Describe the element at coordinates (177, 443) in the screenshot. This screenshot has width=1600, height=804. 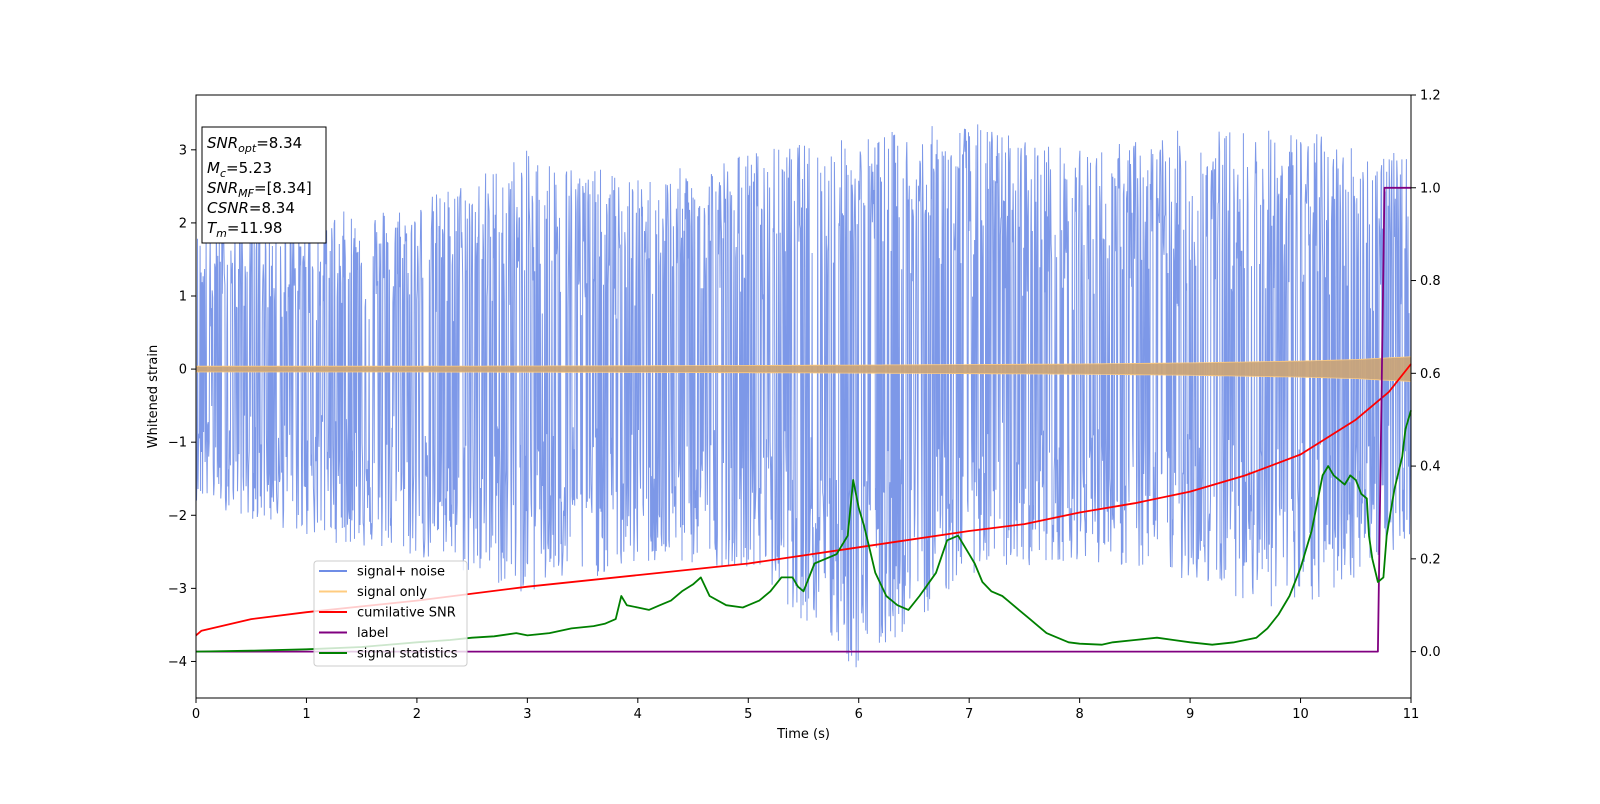
I see `y-left-tick-label: −1` at that location.